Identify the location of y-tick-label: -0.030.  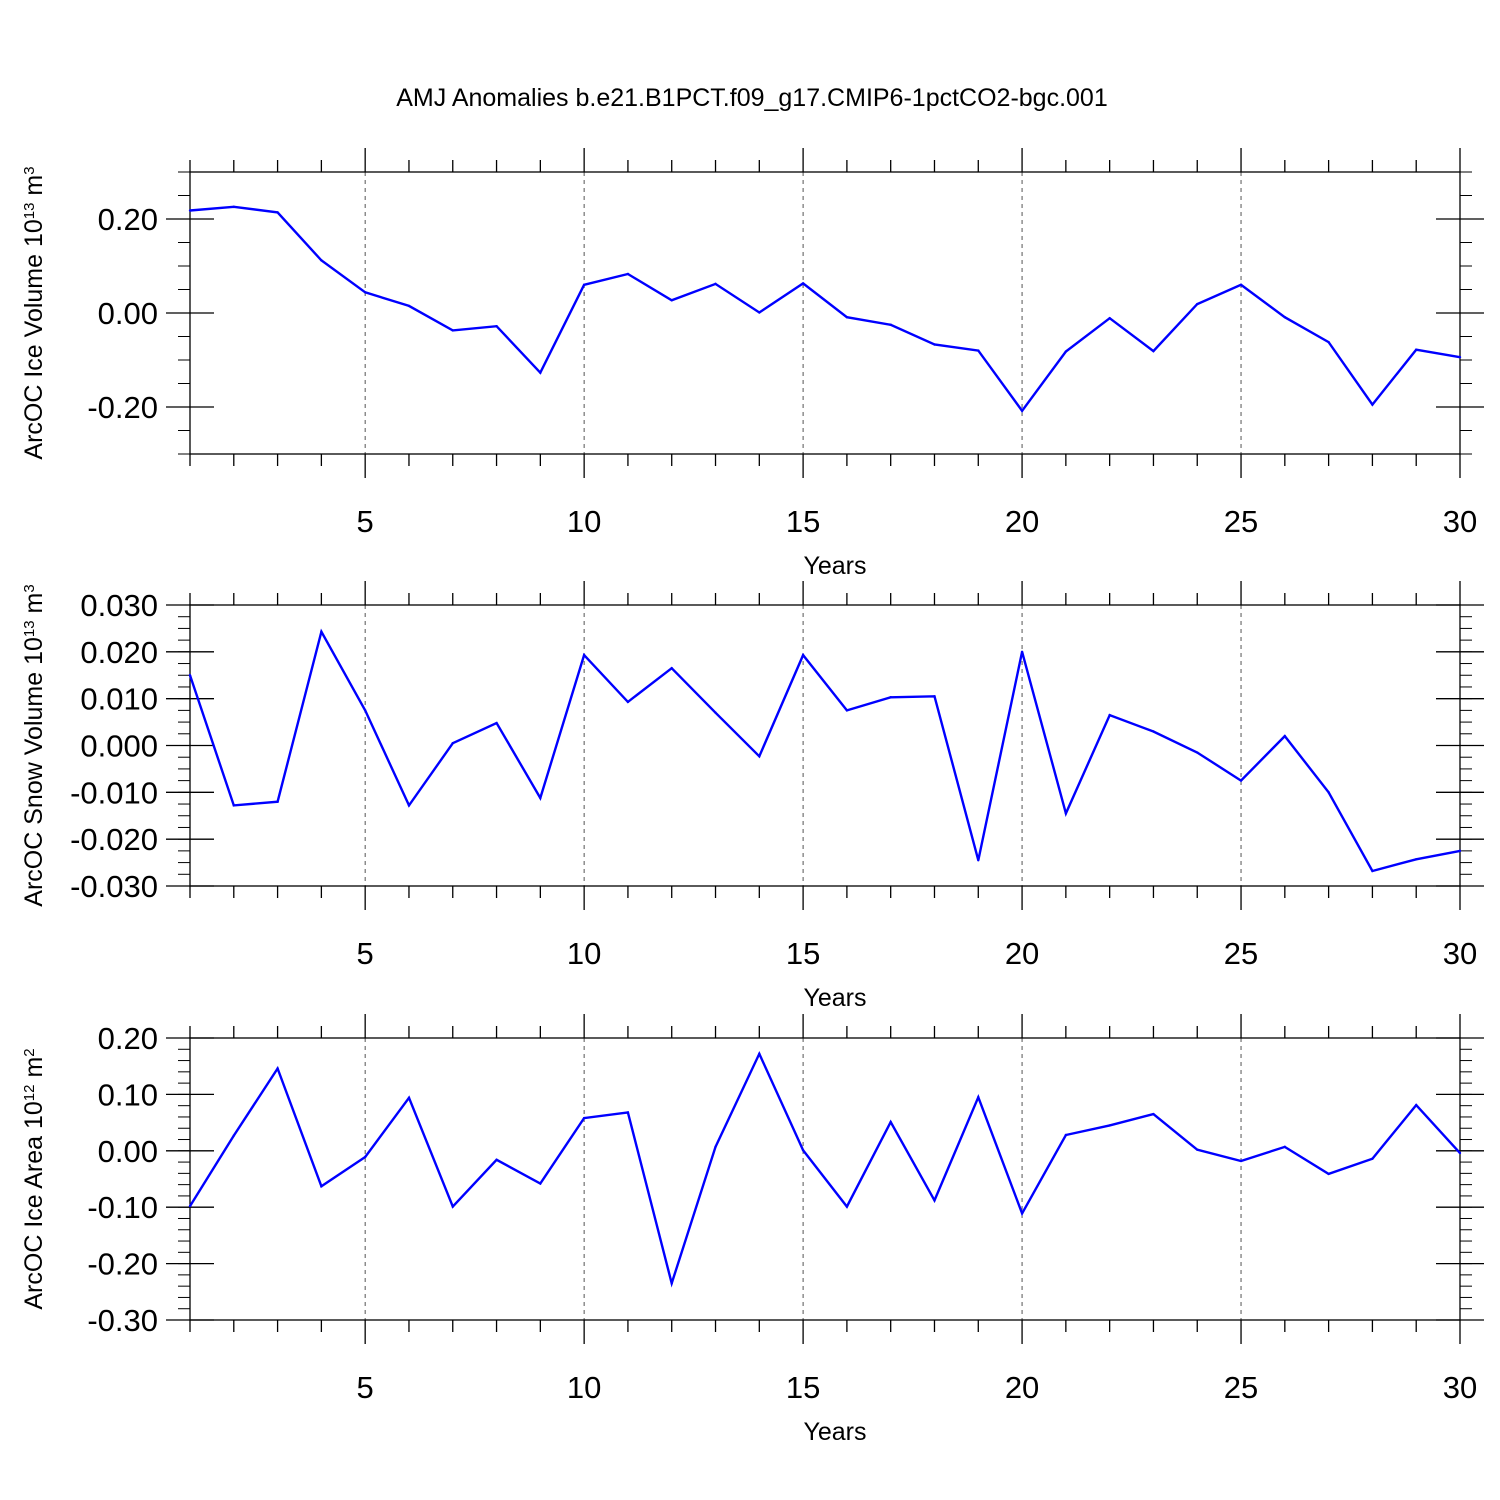
(114, 886).